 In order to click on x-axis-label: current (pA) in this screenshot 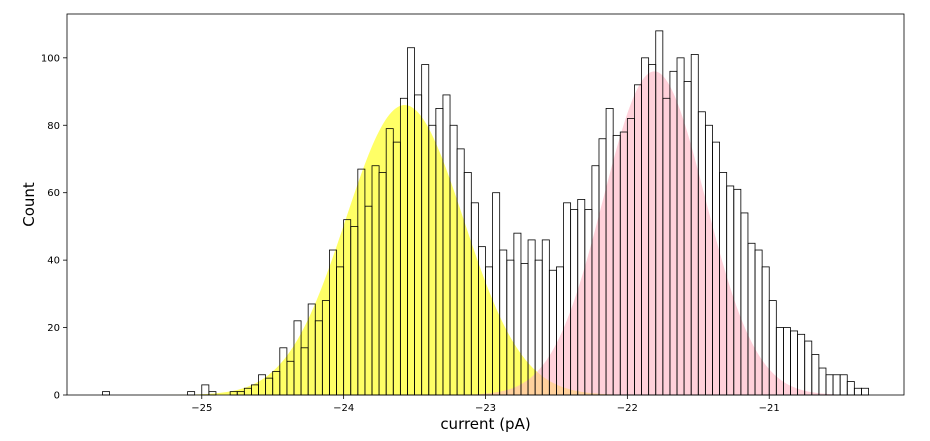, I will do `click(485, 424)`.